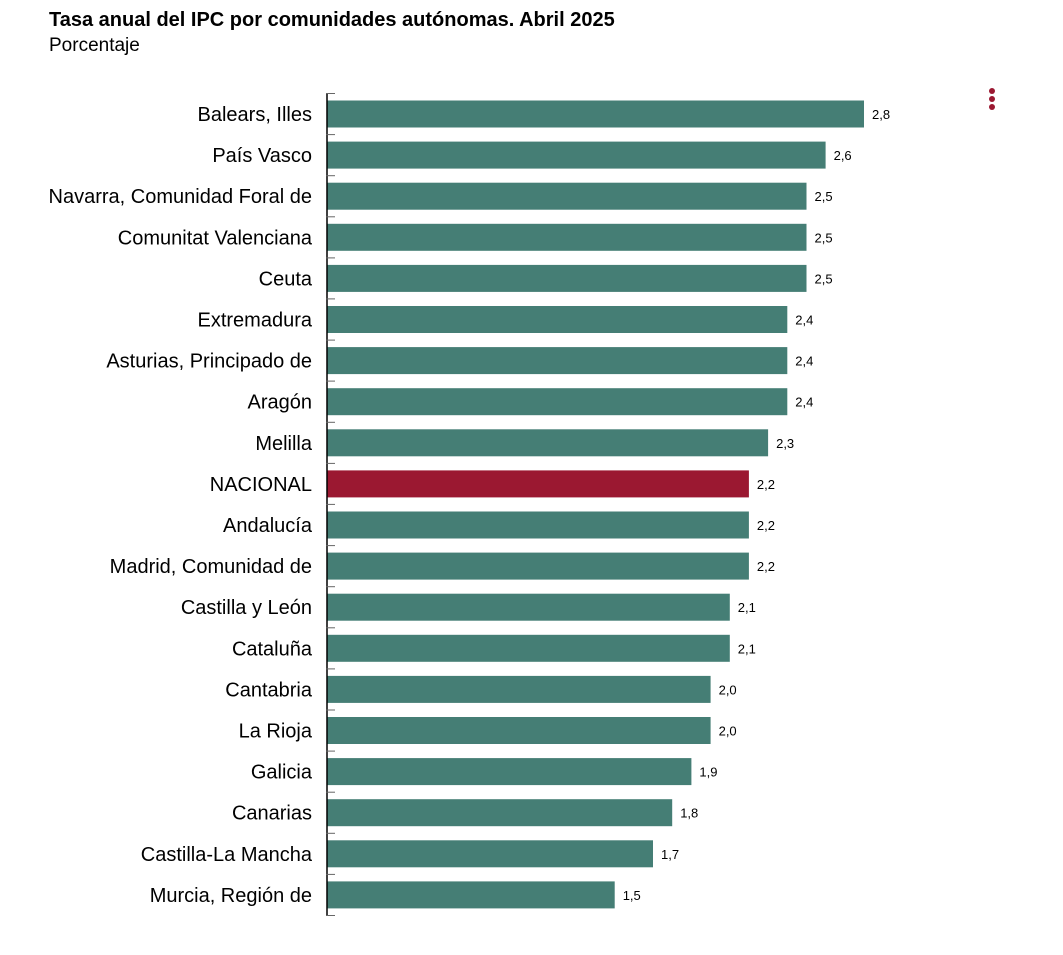 Image resolution: width=1063 pixels, height=955 pixels. I want to click on category-label: Melilla, so click(284, 444).